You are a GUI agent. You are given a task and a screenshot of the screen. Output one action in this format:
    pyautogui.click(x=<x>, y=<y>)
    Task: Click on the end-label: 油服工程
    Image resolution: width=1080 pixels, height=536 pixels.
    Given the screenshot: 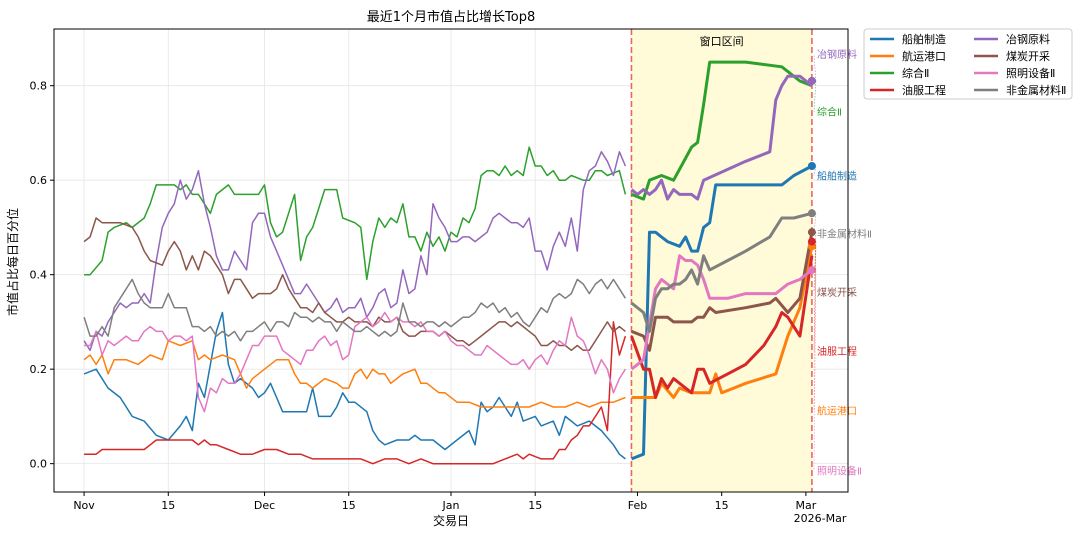 What is the action you would take?
    pyautogui.click(x=837, y=351)
    